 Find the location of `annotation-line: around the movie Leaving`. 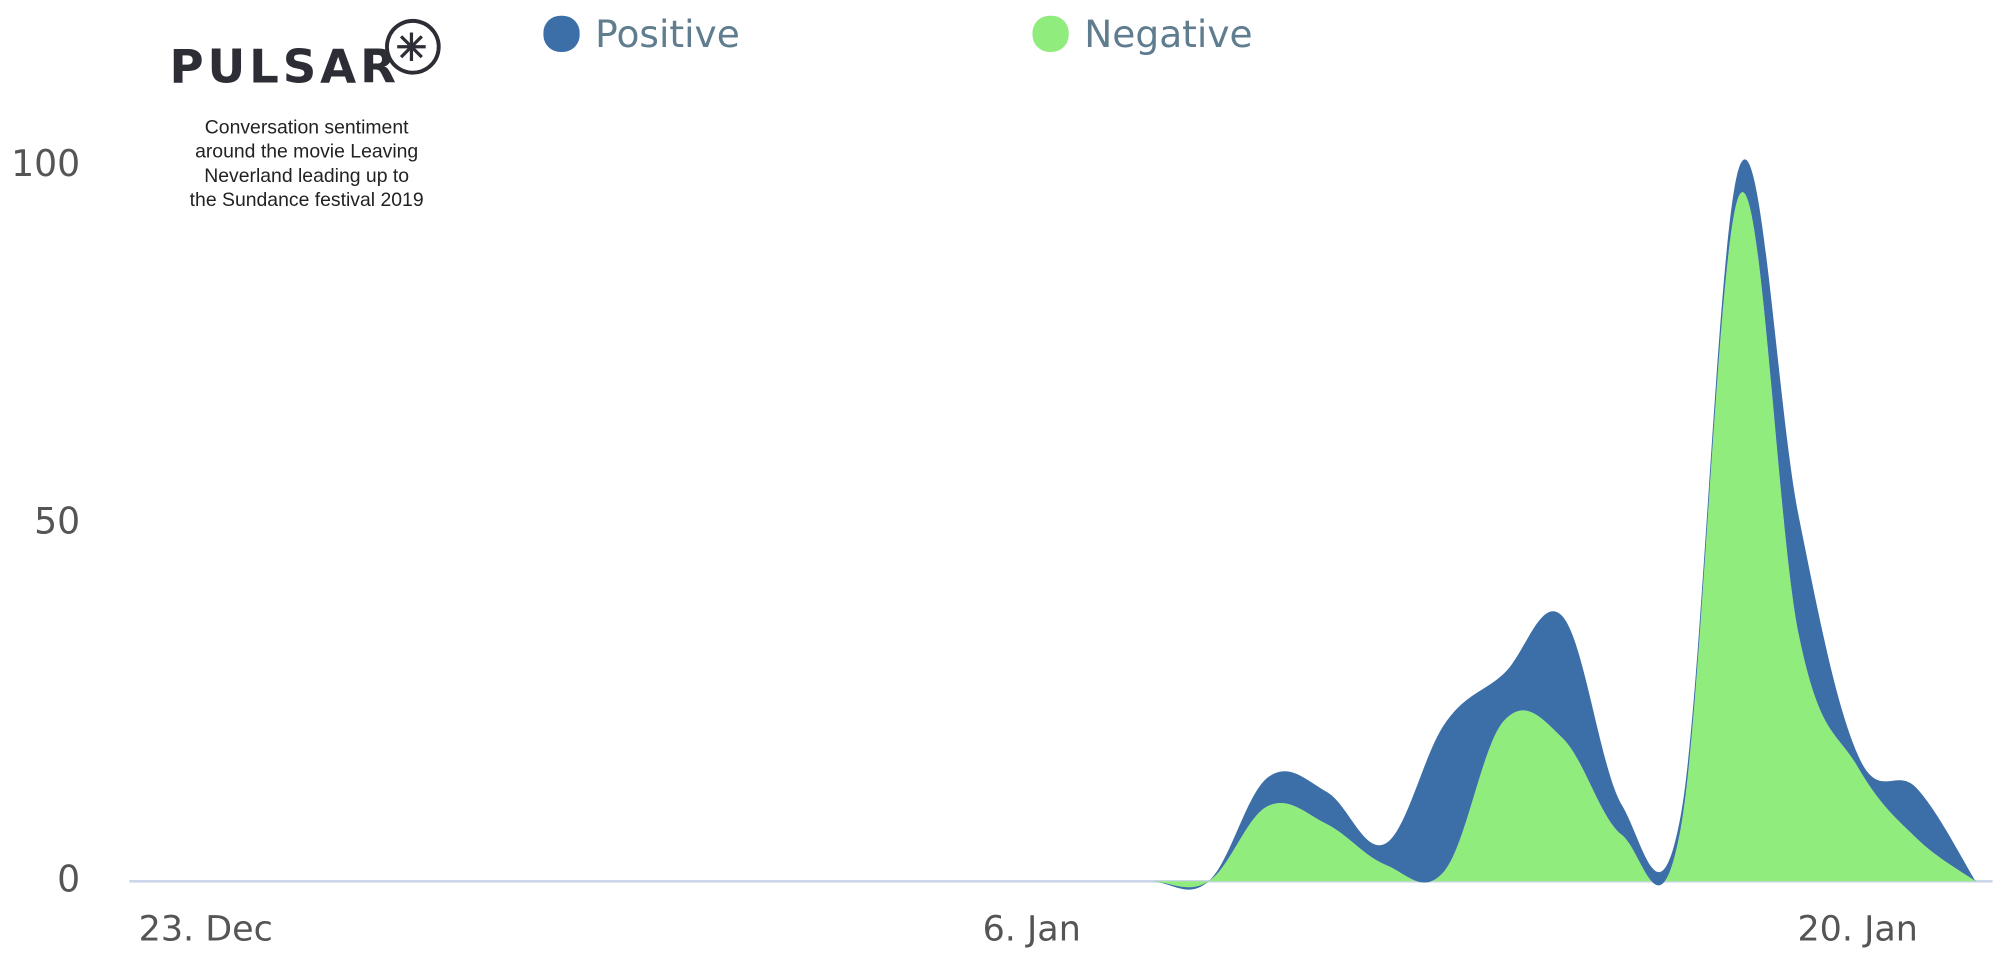

annotation-line: around the movie Leaving is located at coordinates (306, 152).